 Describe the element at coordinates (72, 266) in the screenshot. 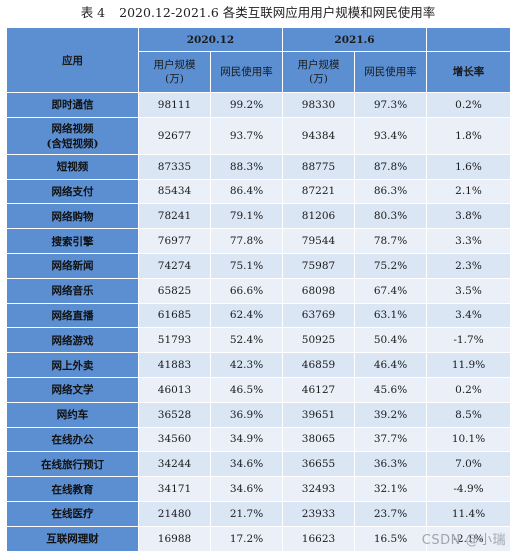

I see `app-name-line: 网络新闻` at that location.